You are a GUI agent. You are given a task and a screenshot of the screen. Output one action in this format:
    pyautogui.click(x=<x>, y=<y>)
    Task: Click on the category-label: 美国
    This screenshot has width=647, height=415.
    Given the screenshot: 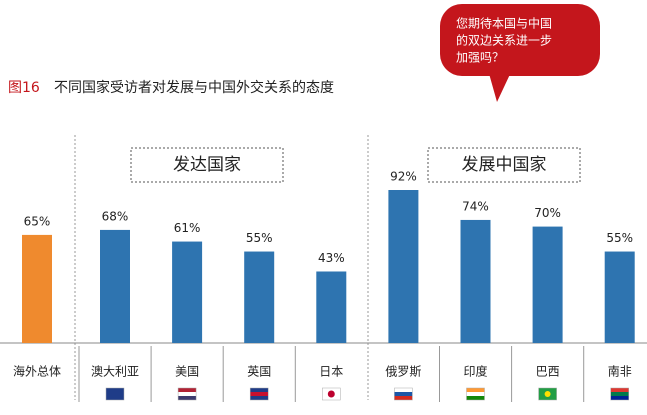 What is the action you would take?
    pyautogui.click(x=187, y=372)
    